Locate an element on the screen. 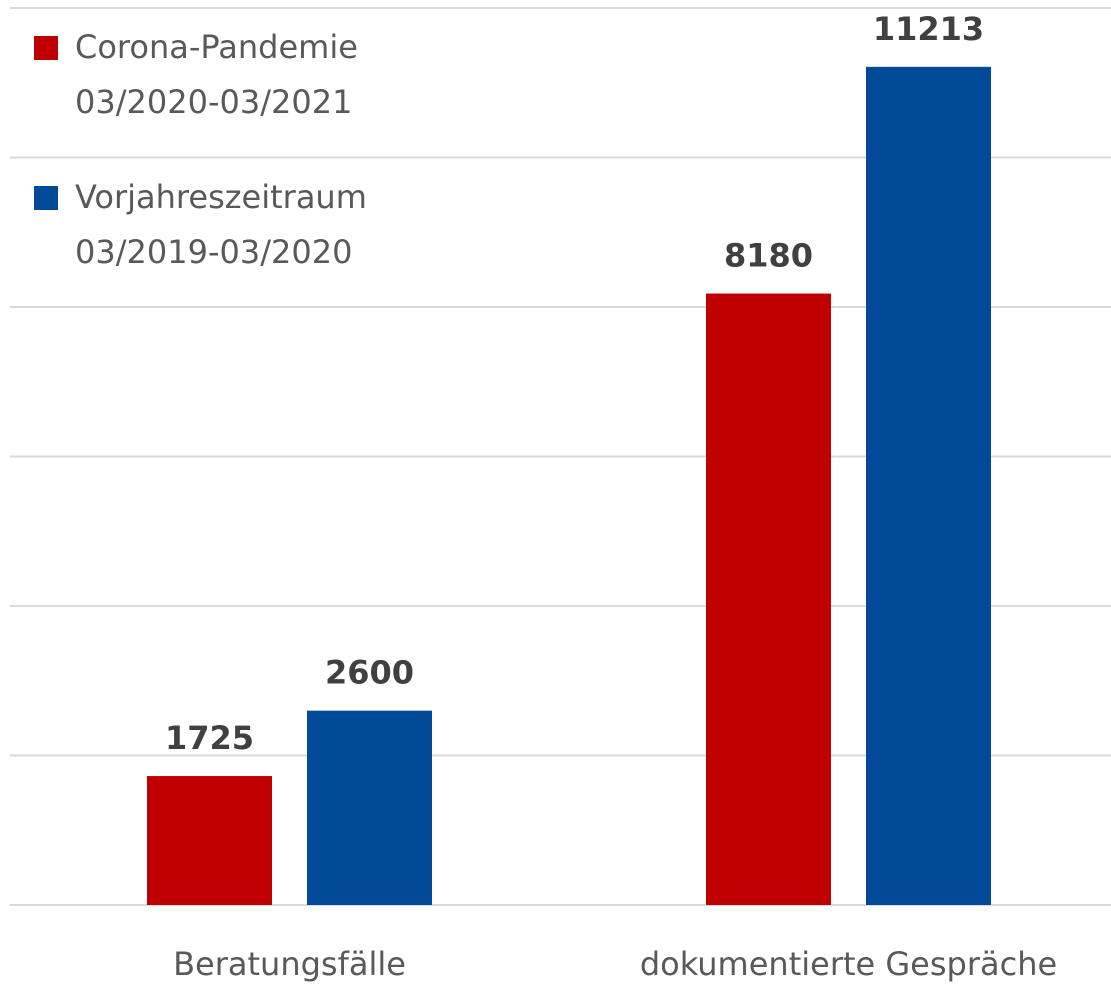 Image resolution: width=1111 pixels, height=991 pixels. data-label: 1725 is located at coordinates (209, 738).